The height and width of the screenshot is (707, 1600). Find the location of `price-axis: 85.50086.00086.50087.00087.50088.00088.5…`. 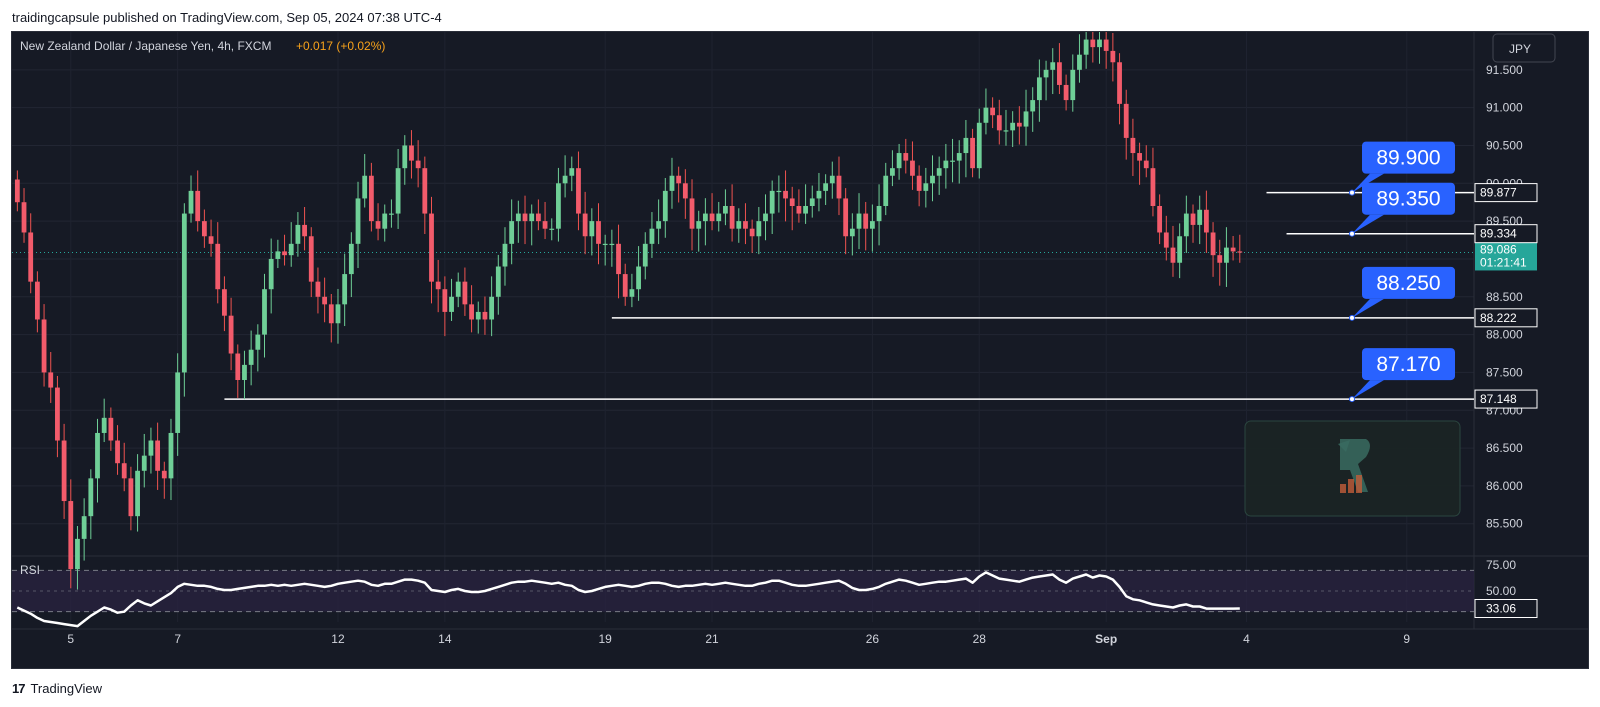

price-axis: 85.50086.00086.50087.00087.50088.00088.5… is located at coordinates (1498, 330).